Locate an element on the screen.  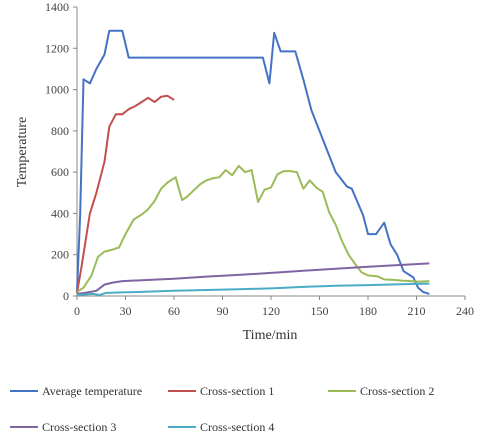
y-tick-label: 600 is located at coordinates (60, 172).